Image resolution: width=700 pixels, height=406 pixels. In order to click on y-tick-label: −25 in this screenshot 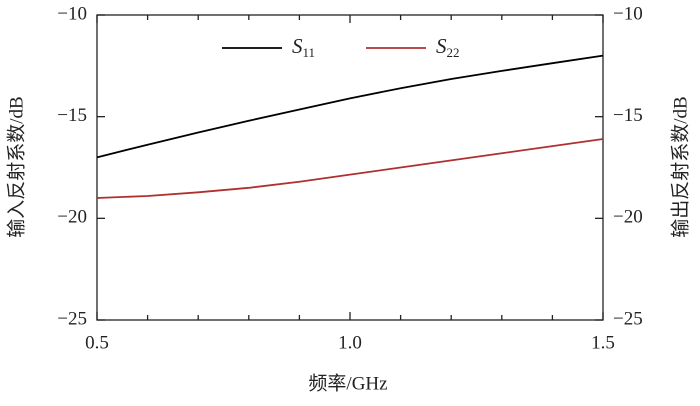, I will do `click(72, 318)`.